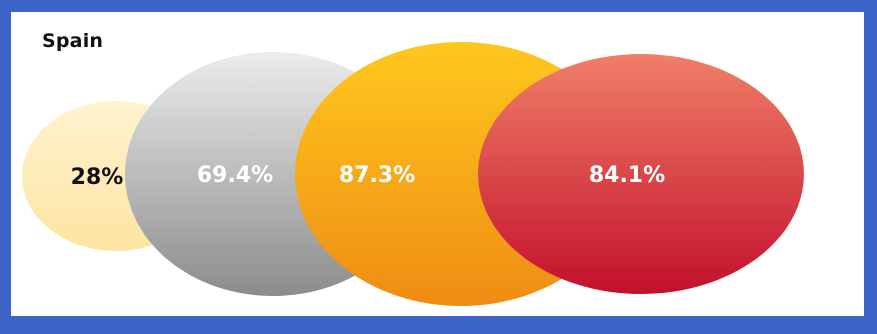 Image resolution: width=877 pixels, height=334 pixels. Describe the element at coordinates (627, 175) in the screenshot. I see `bubble-label-4: 84.1%` at that location.